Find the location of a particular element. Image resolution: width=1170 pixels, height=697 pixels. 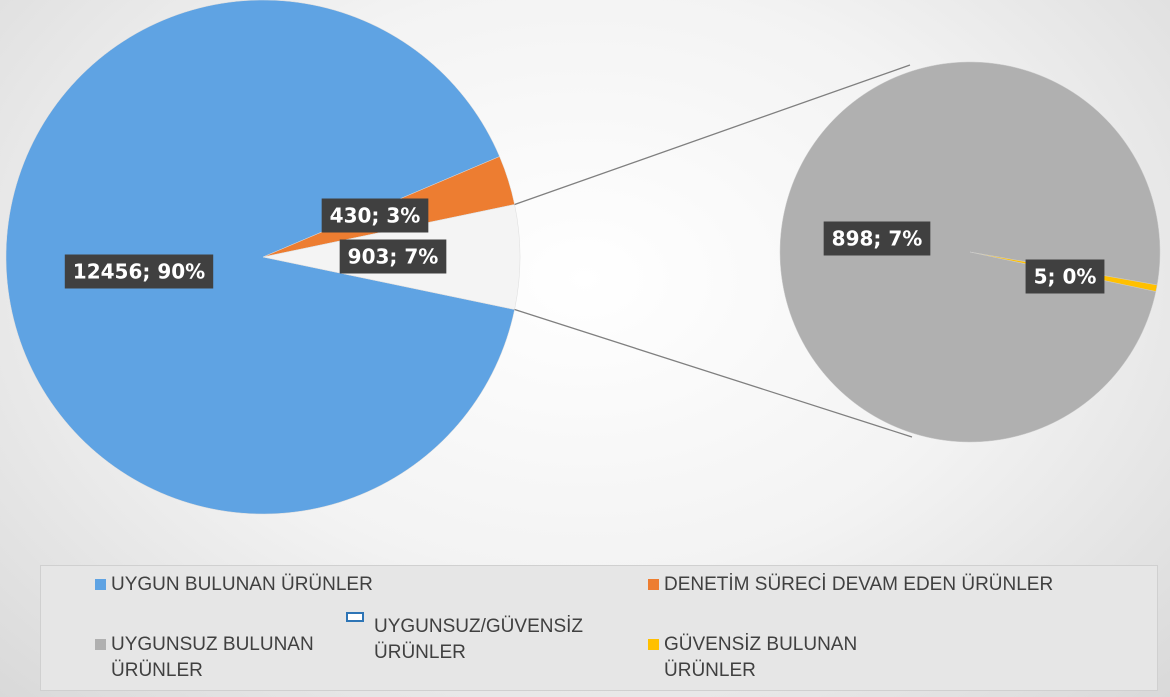

data-label: 898; 7% is located at coordinates (877, 238).